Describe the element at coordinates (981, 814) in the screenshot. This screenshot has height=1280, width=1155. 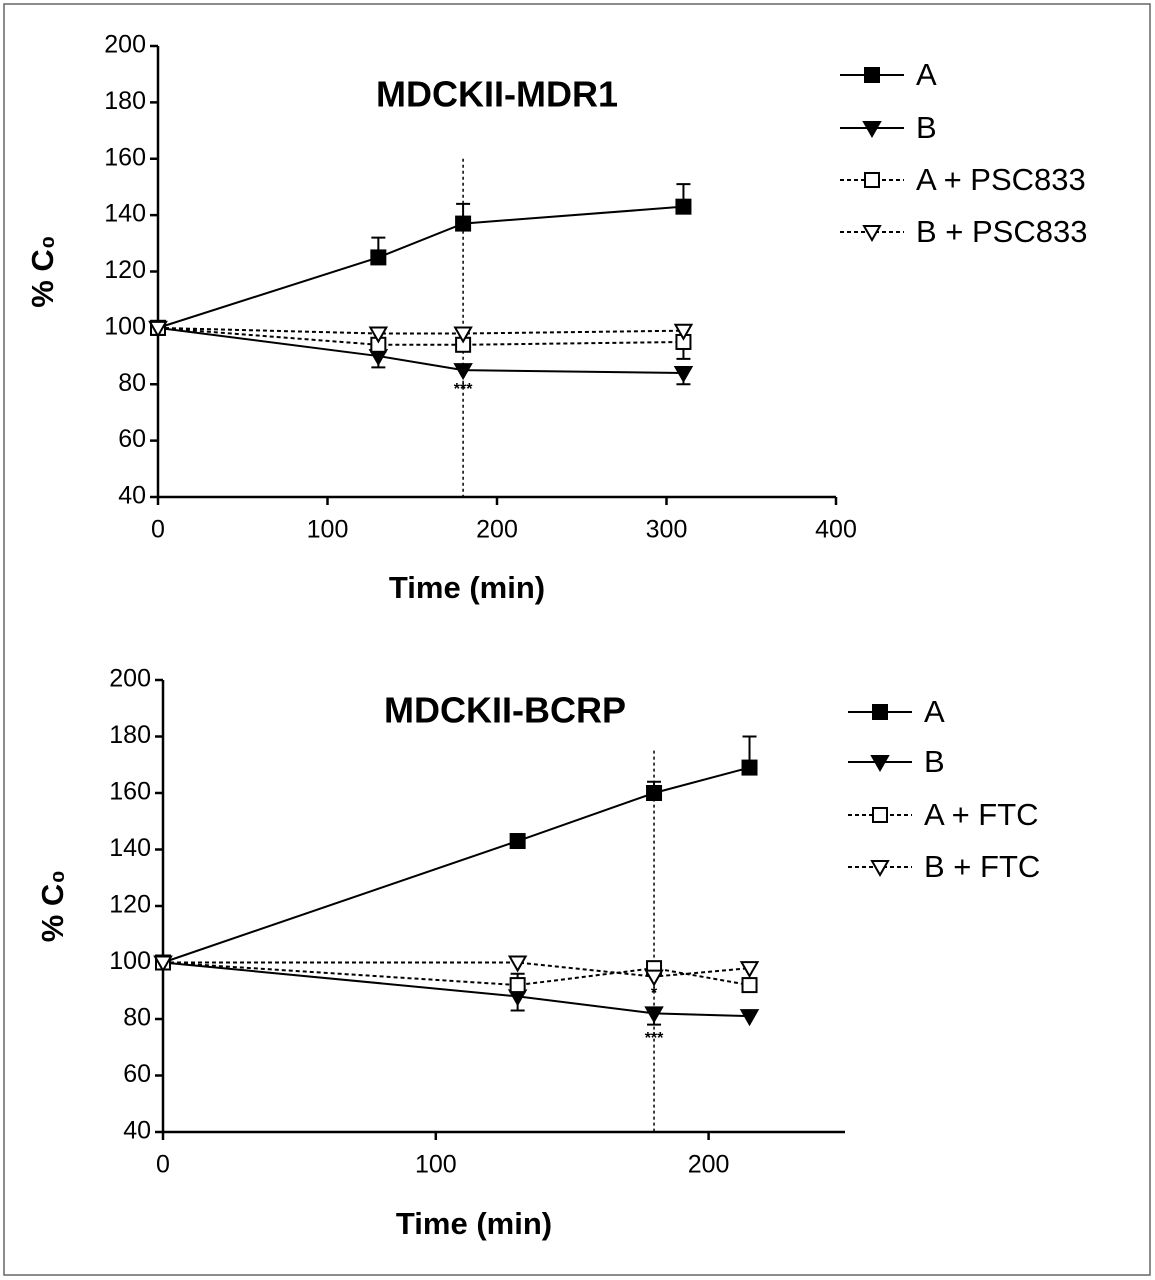
I see `legend-label: A + FTC` at that location.